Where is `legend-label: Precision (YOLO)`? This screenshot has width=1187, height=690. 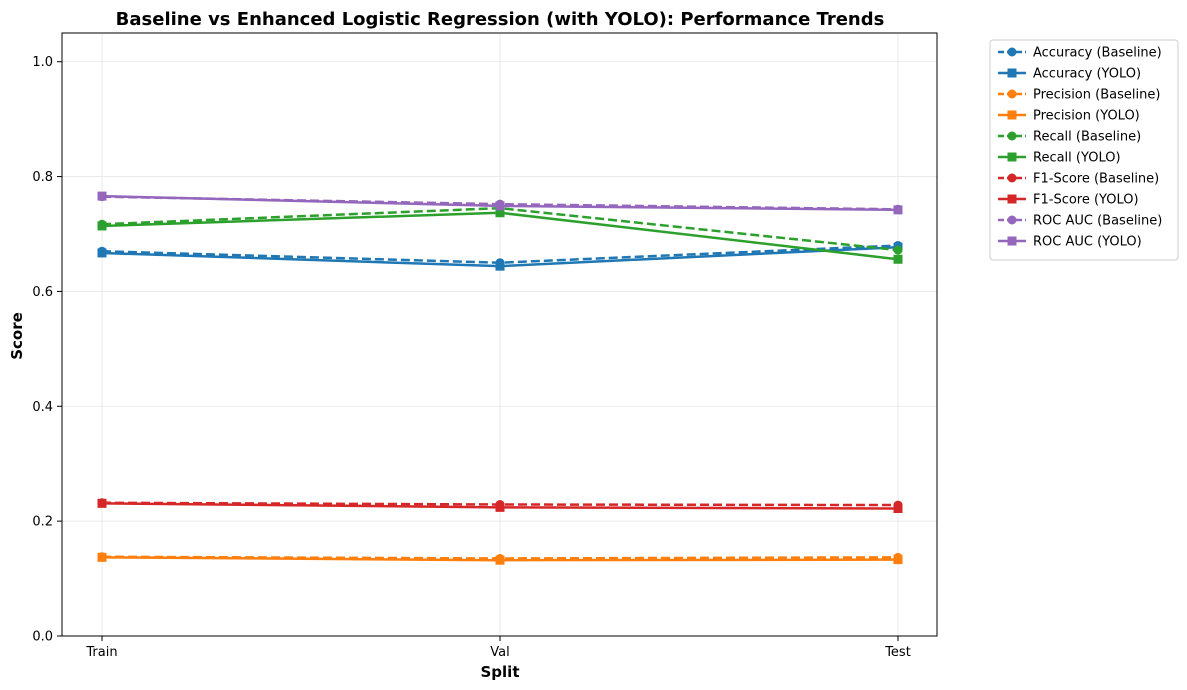
legend-label: Precision (YOLO) is located at coordinates (1086, 116).